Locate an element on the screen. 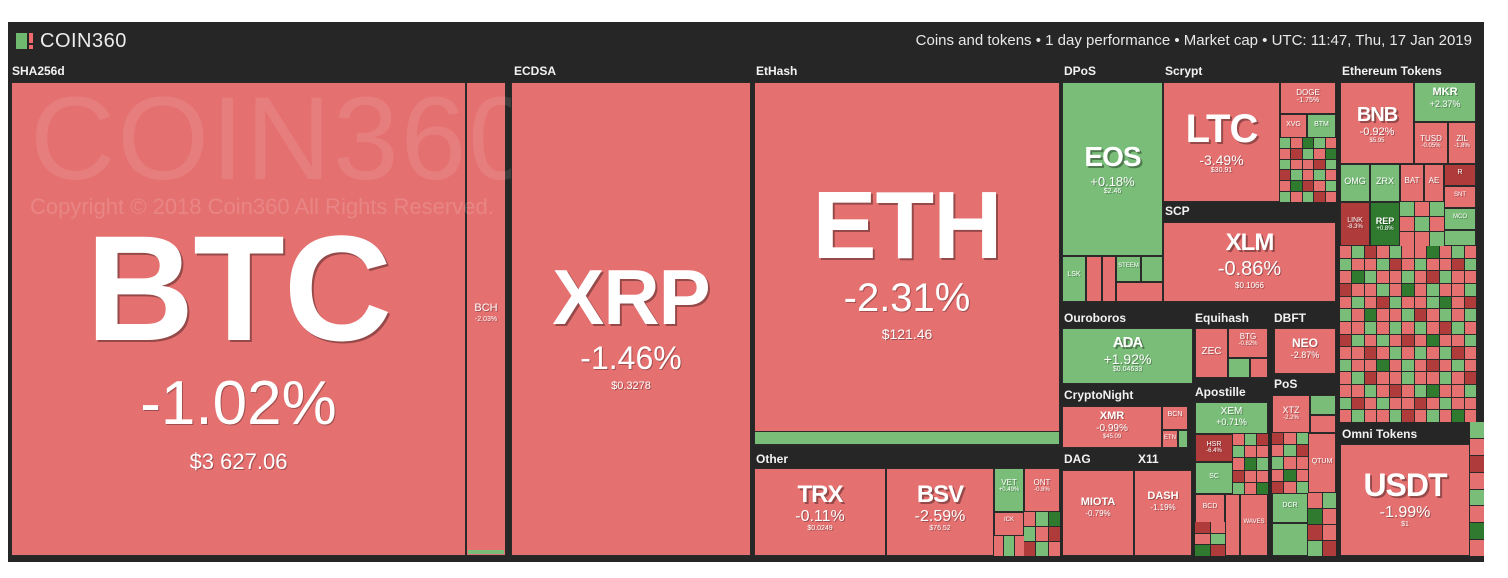  coin-tile-ark is located at coordinates (1094, 279).